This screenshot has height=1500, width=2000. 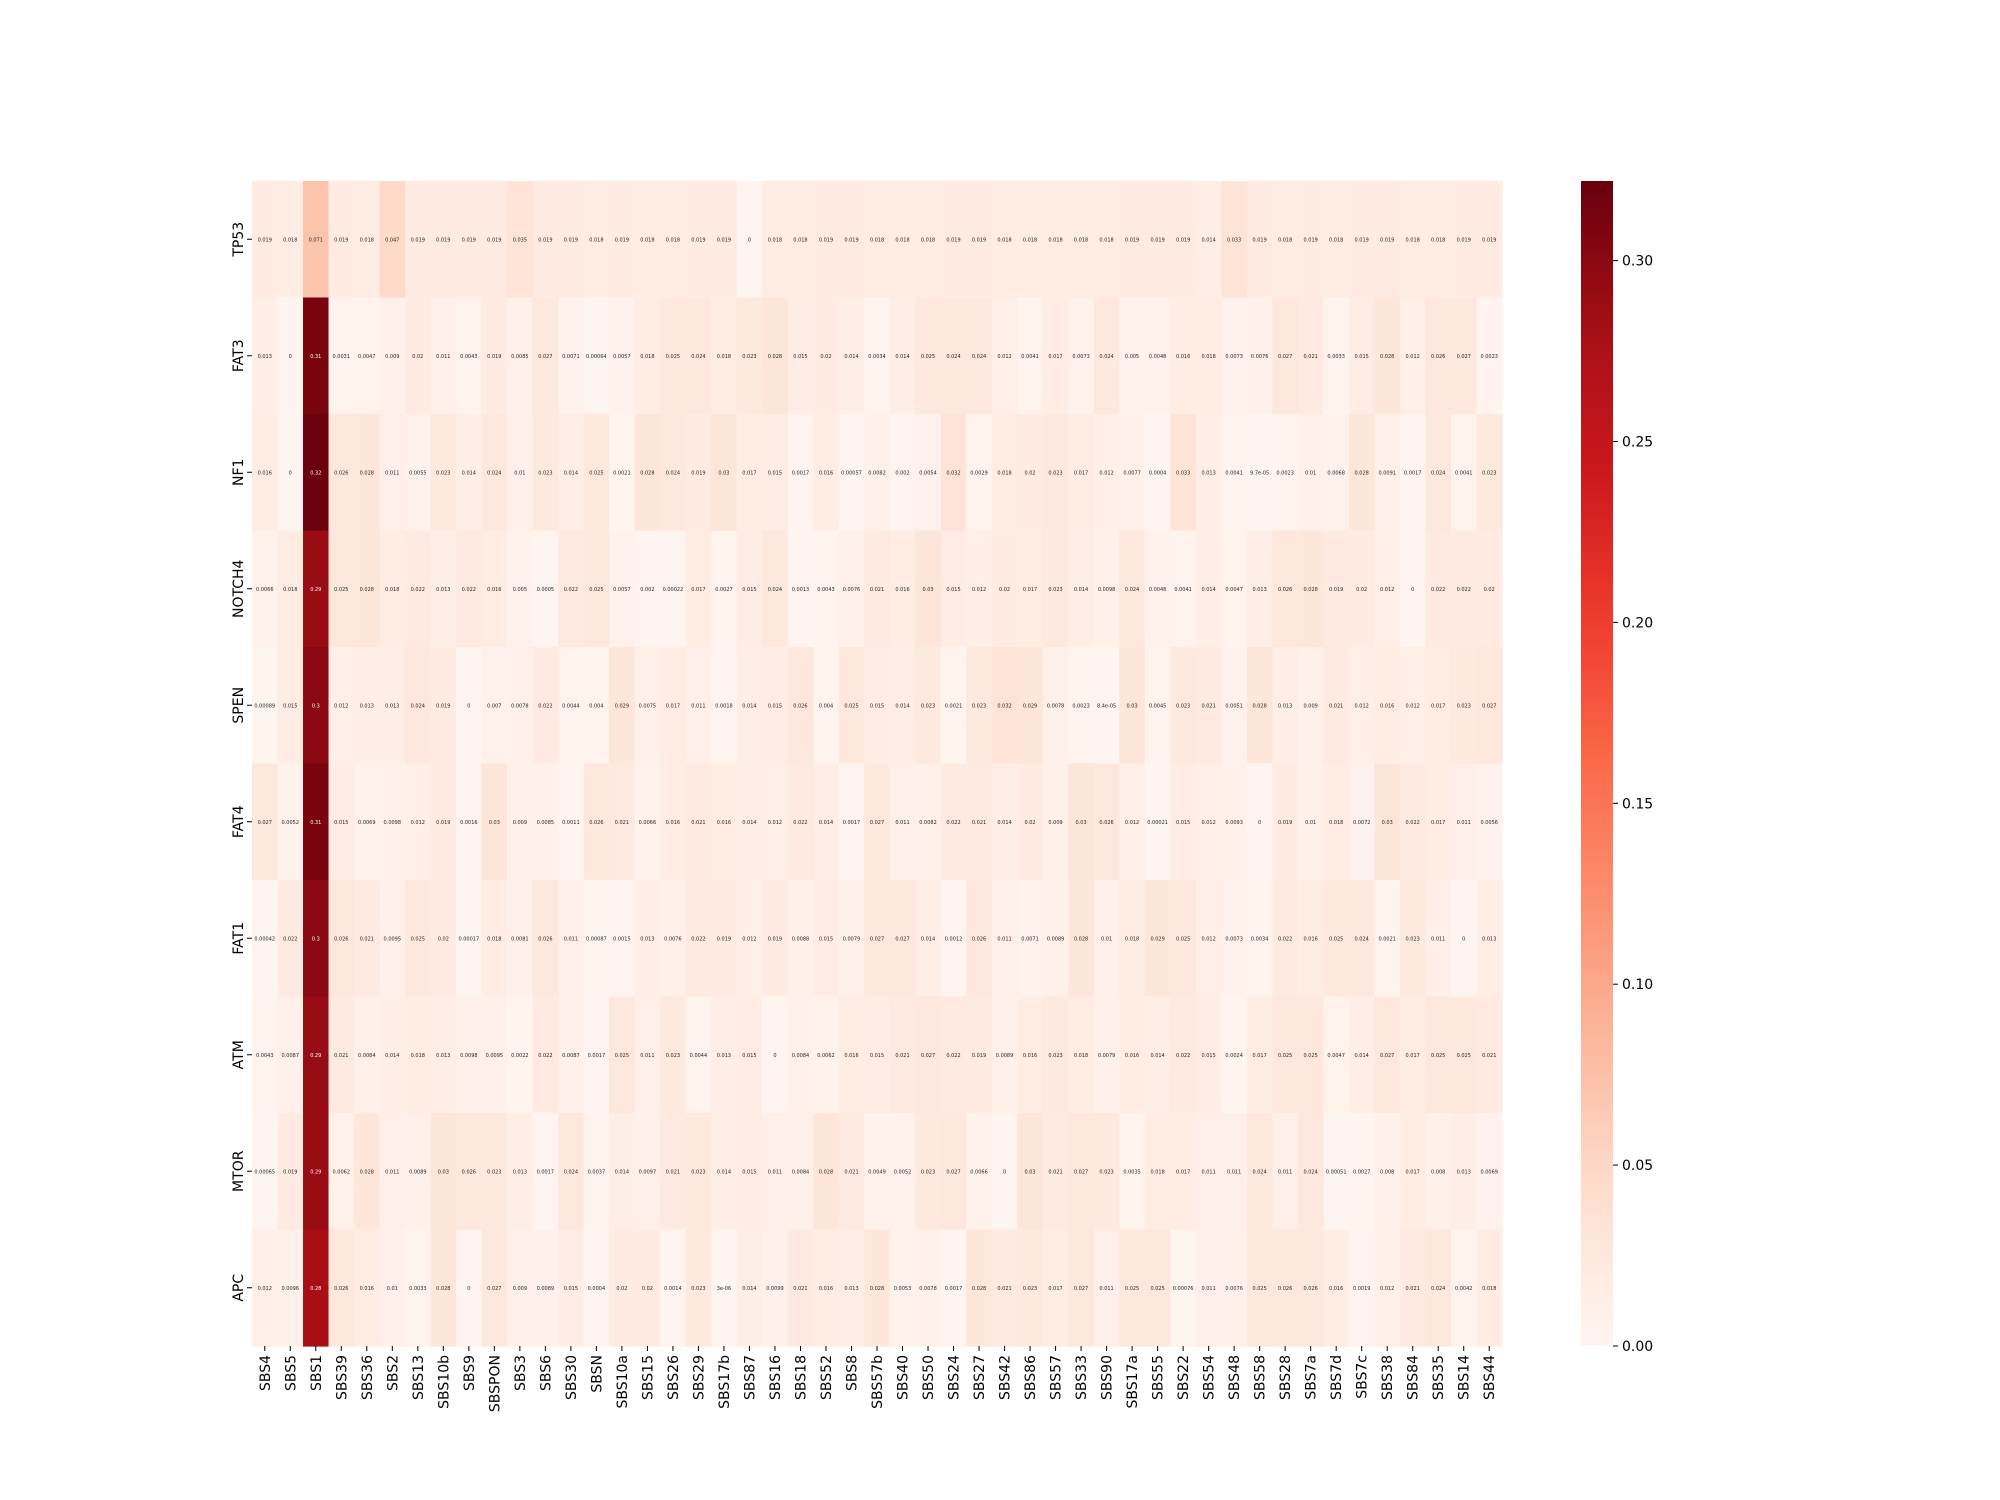 What do you see at coordinates (545, 1056) in the screenshot?
I see `cell-annotation: 0.022` at bounding box center [545, 1056].